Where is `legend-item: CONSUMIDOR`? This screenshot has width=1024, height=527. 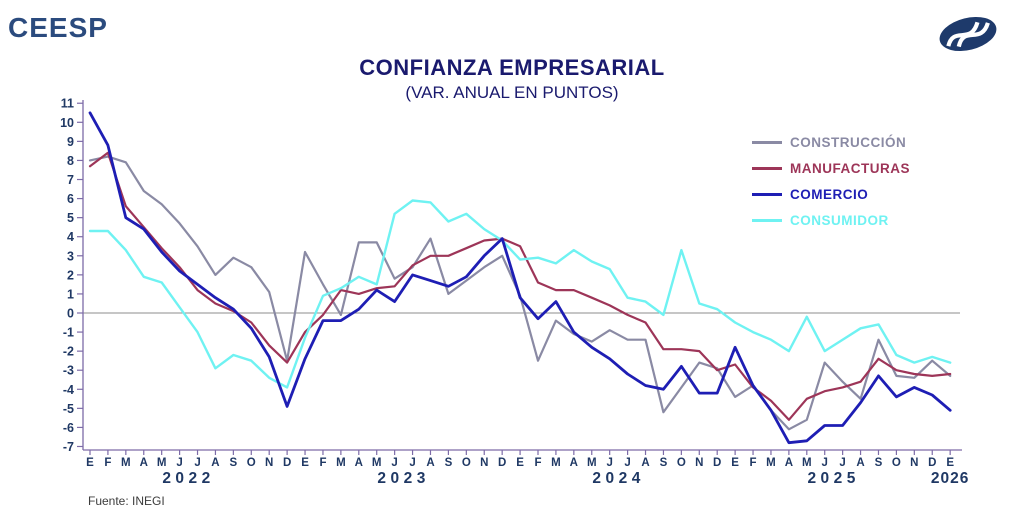 legend-item: CONSUMIDOR is located at coordinates (831, 220).